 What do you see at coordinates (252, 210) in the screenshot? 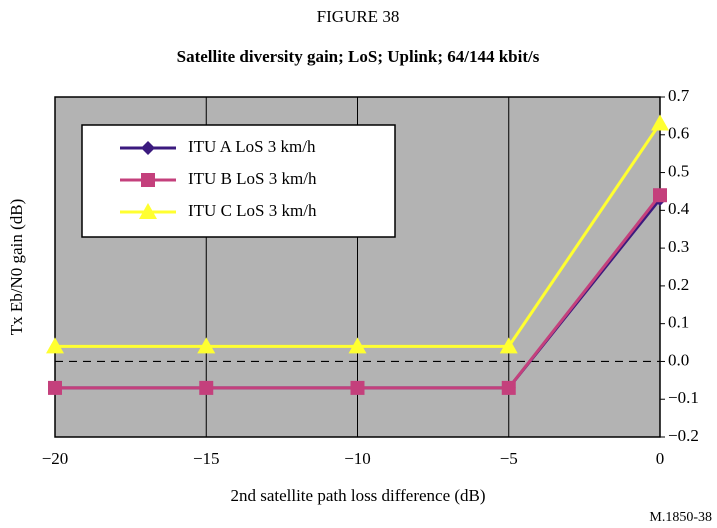
I see `legend-label: ITU C LoS 3 km/h` at bounding box center [252, 210].